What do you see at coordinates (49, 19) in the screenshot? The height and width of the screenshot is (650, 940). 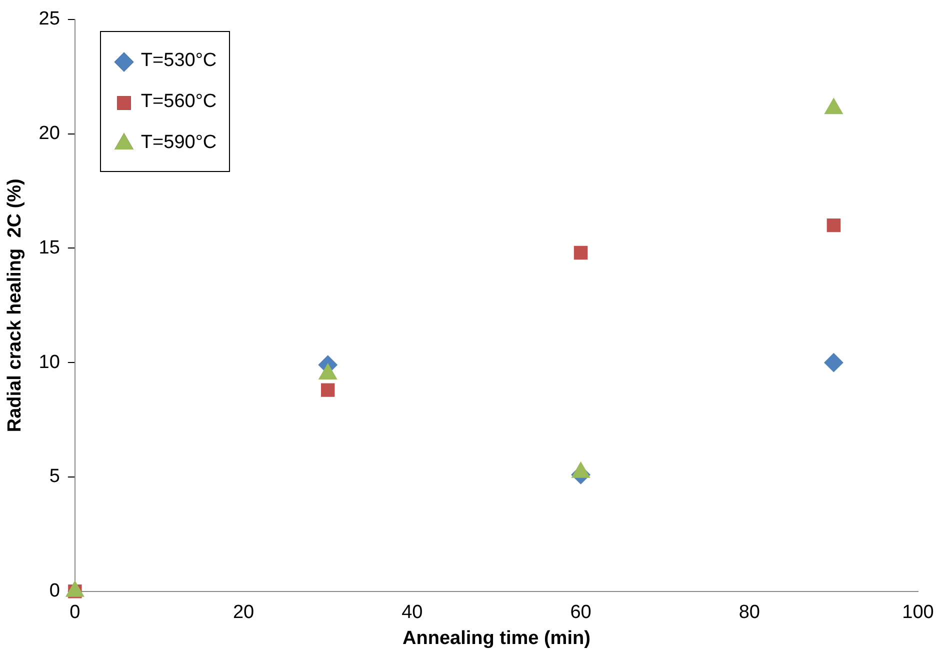 I see `y-tick-label: 25` at bounding box center [49, 19].